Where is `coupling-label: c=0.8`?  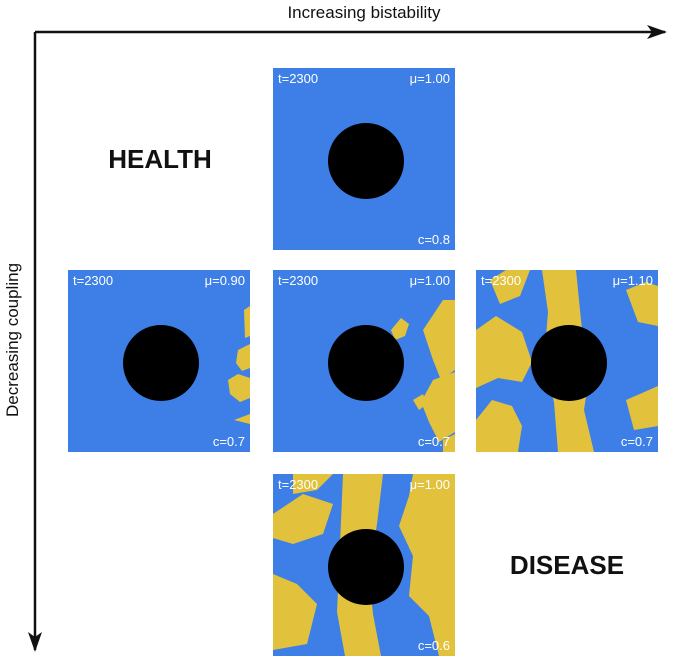 coupling-label: c=0.8 is located at coordinates (434, 239).